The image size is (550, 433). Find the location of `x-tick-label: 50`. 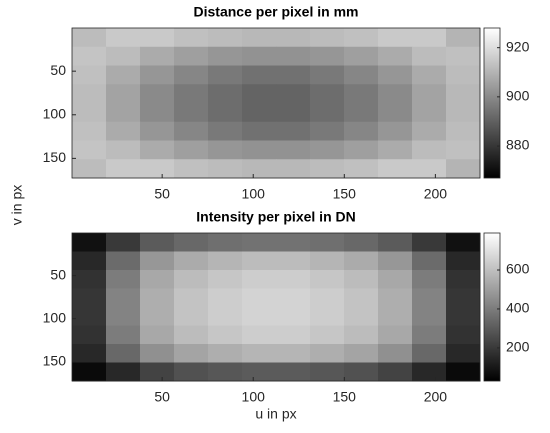

x-tick-label: 50 is located at coordinates (162, 194).